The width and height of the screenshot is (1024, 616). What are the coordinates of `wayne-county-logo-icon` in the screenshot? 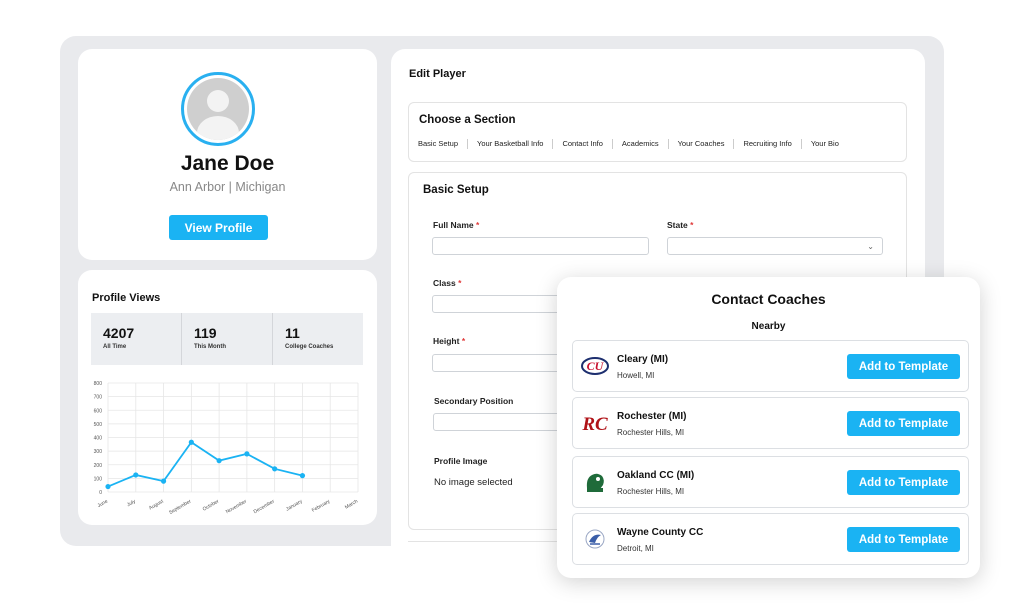 It's located at (595, 539).